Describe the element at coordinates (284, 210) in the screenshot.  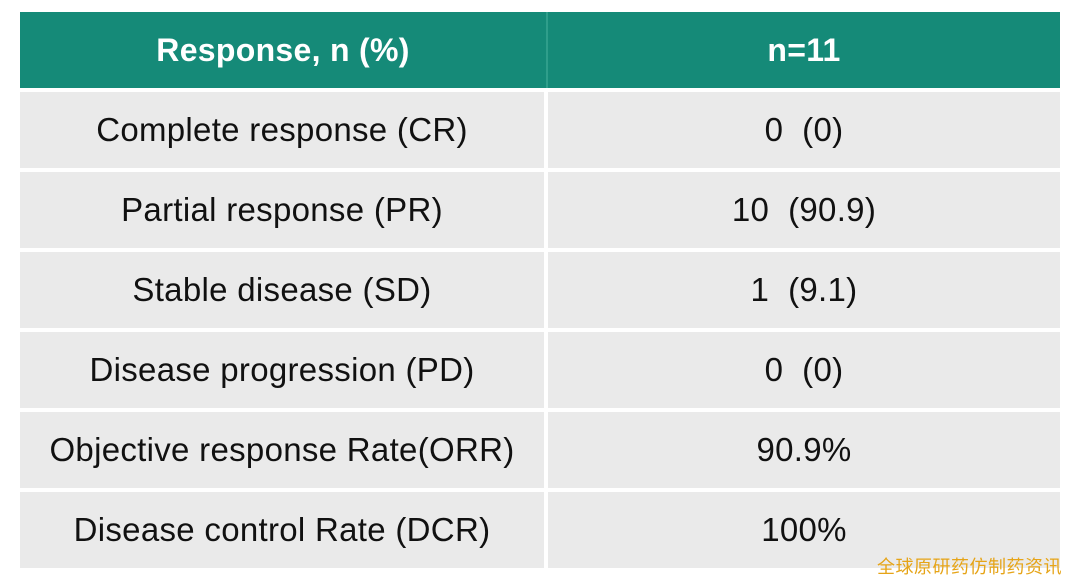
I see `row-label: Partial response (PR)` at that location.